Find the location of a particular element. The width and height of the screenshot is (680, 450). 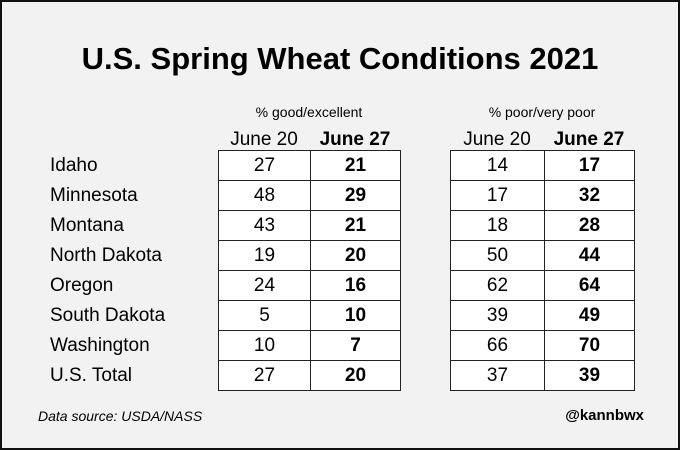

table-row: 5 10 is located at coordinates (309, 315).